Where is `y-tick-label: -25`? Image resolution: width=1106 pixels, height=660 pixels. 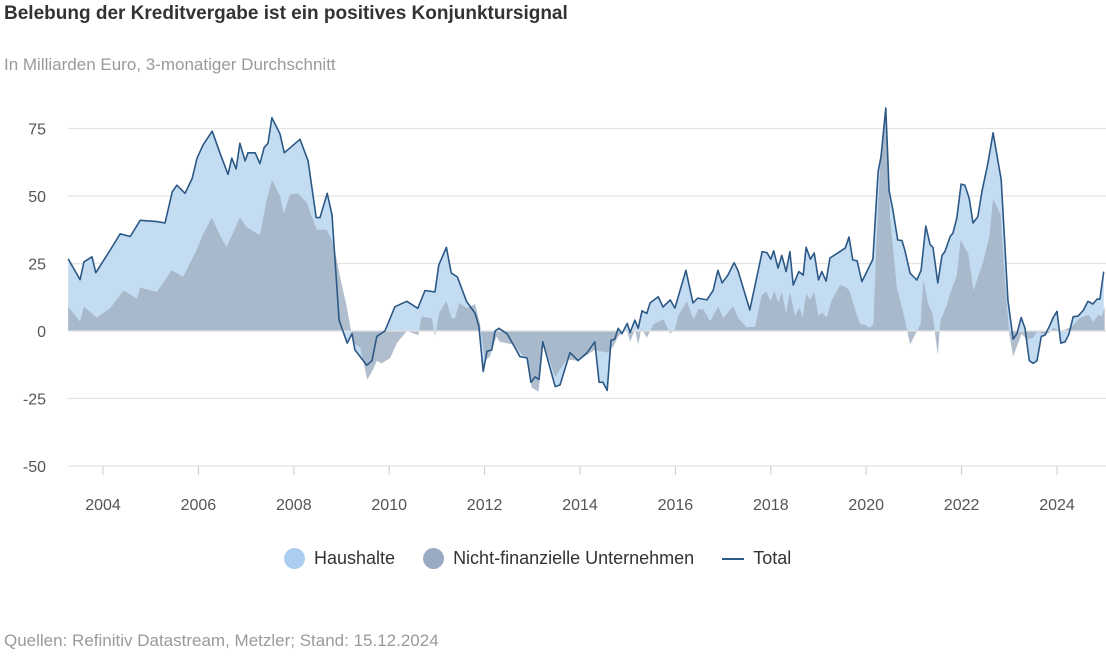
y-tick-label: -25 is located at coordinates (34, 400).